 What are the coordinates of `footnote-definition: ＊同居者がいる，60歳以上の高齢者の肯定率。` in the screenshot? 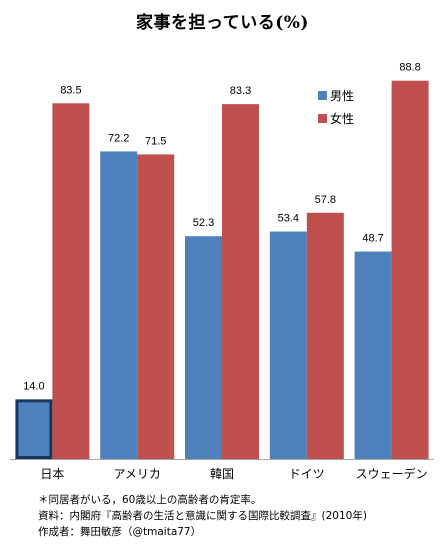 It's located at (150, 500).